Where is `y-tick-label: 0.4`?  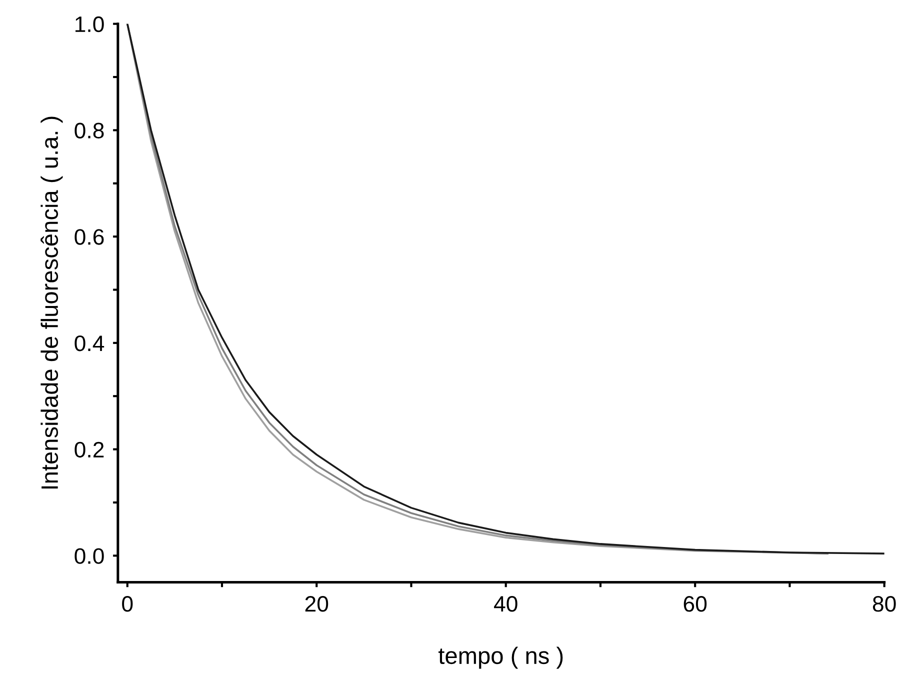
y-tick-label: 0.4 is located at coordinates (89, 343).